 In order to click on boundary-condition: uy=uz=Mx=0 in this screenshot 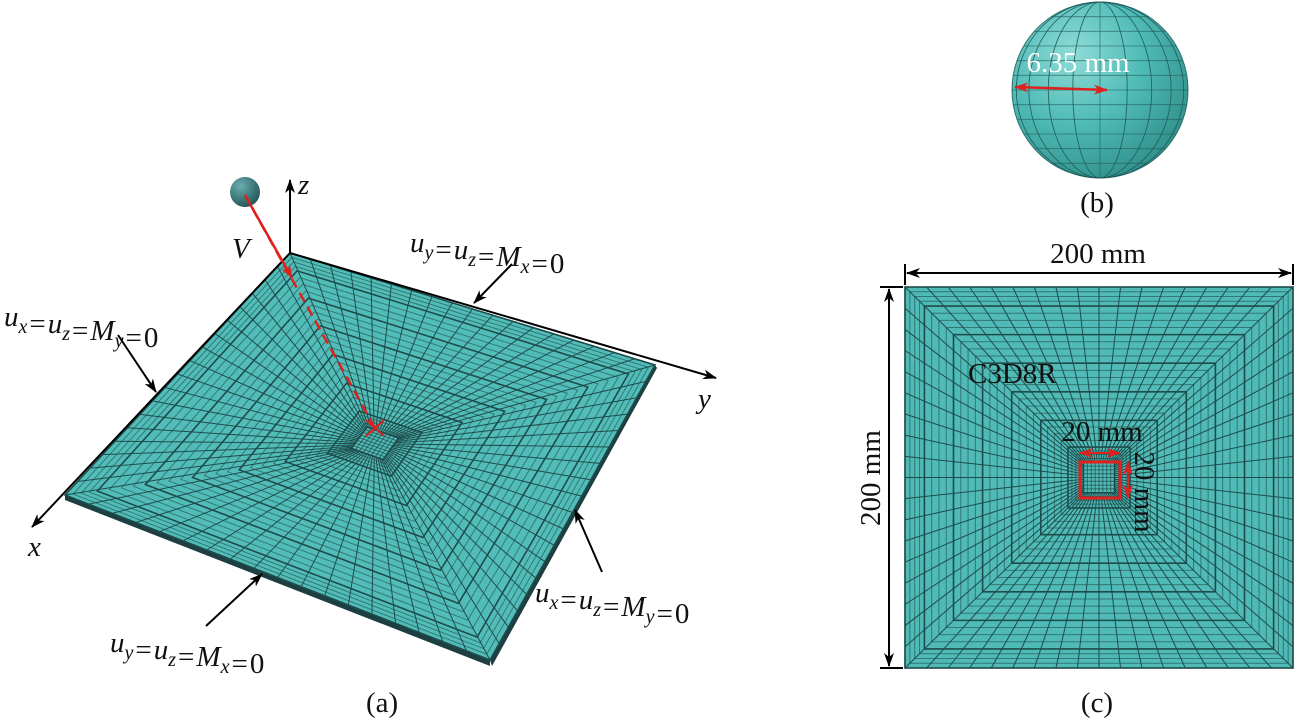, I will do `click(487, 253)`.